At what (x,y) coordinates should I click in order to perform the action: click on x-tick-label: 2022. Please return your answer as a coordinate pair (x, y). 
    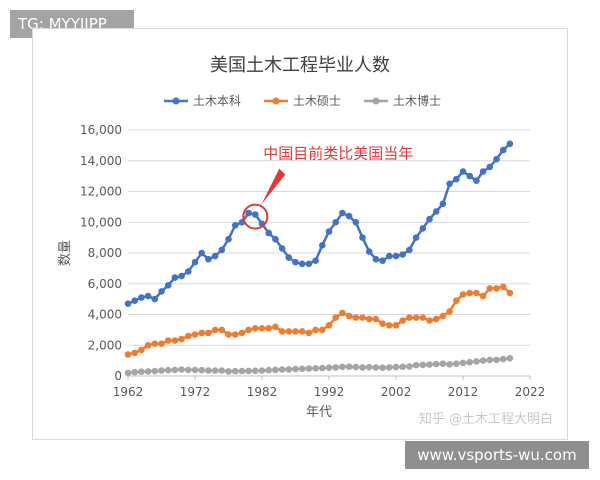
    Looking at the image, I should click on (530, 392).